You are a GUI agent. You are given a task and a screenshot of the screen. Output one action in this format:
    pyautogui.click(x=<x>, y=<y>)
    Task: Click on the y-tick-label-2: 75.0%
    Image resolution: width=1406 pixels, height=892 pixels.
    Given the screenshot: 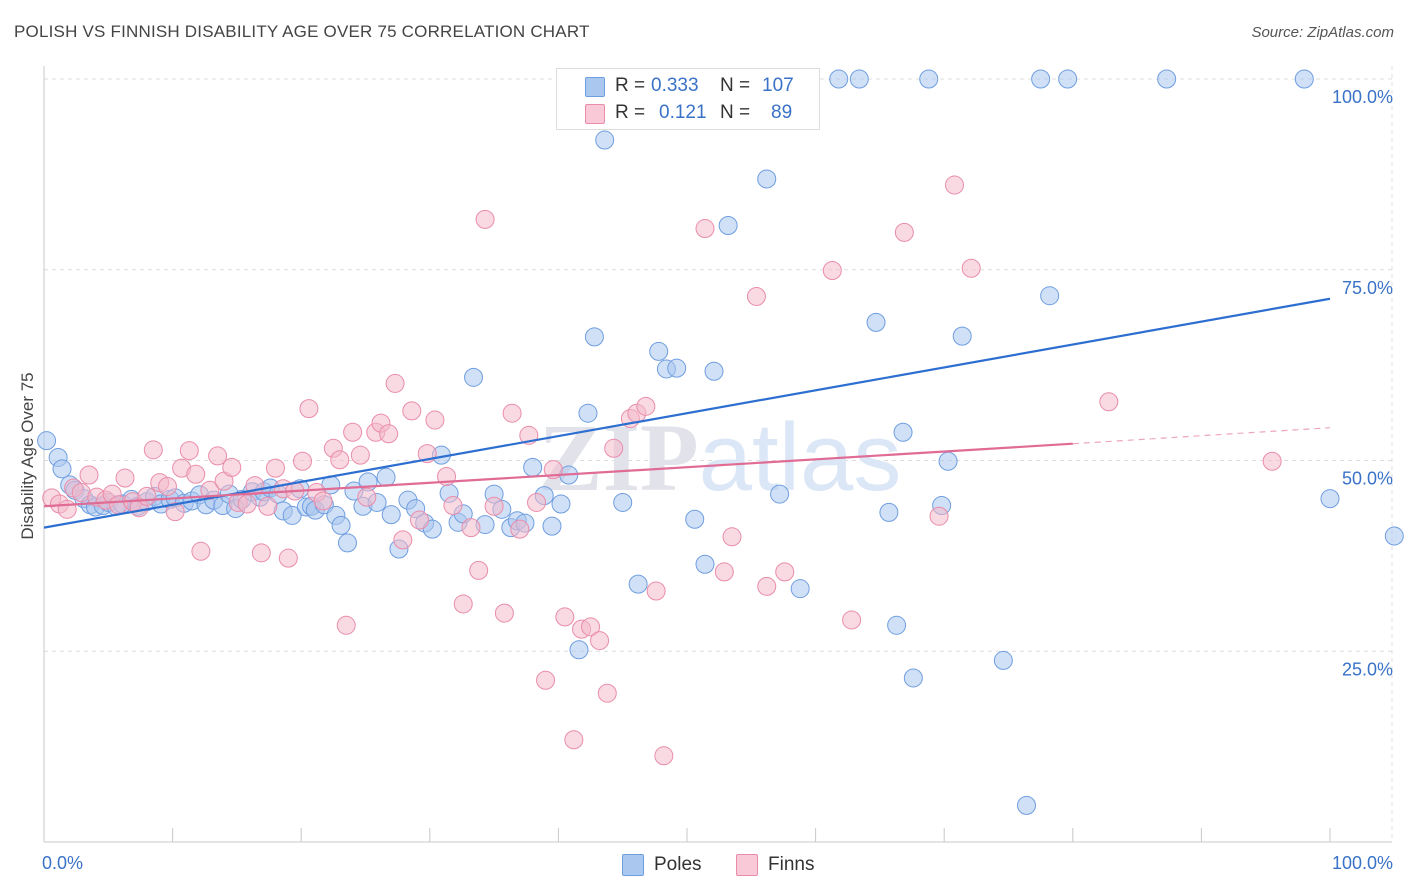 What is the action you would take?
    pyautogui.click(x=1367, y=288)
    